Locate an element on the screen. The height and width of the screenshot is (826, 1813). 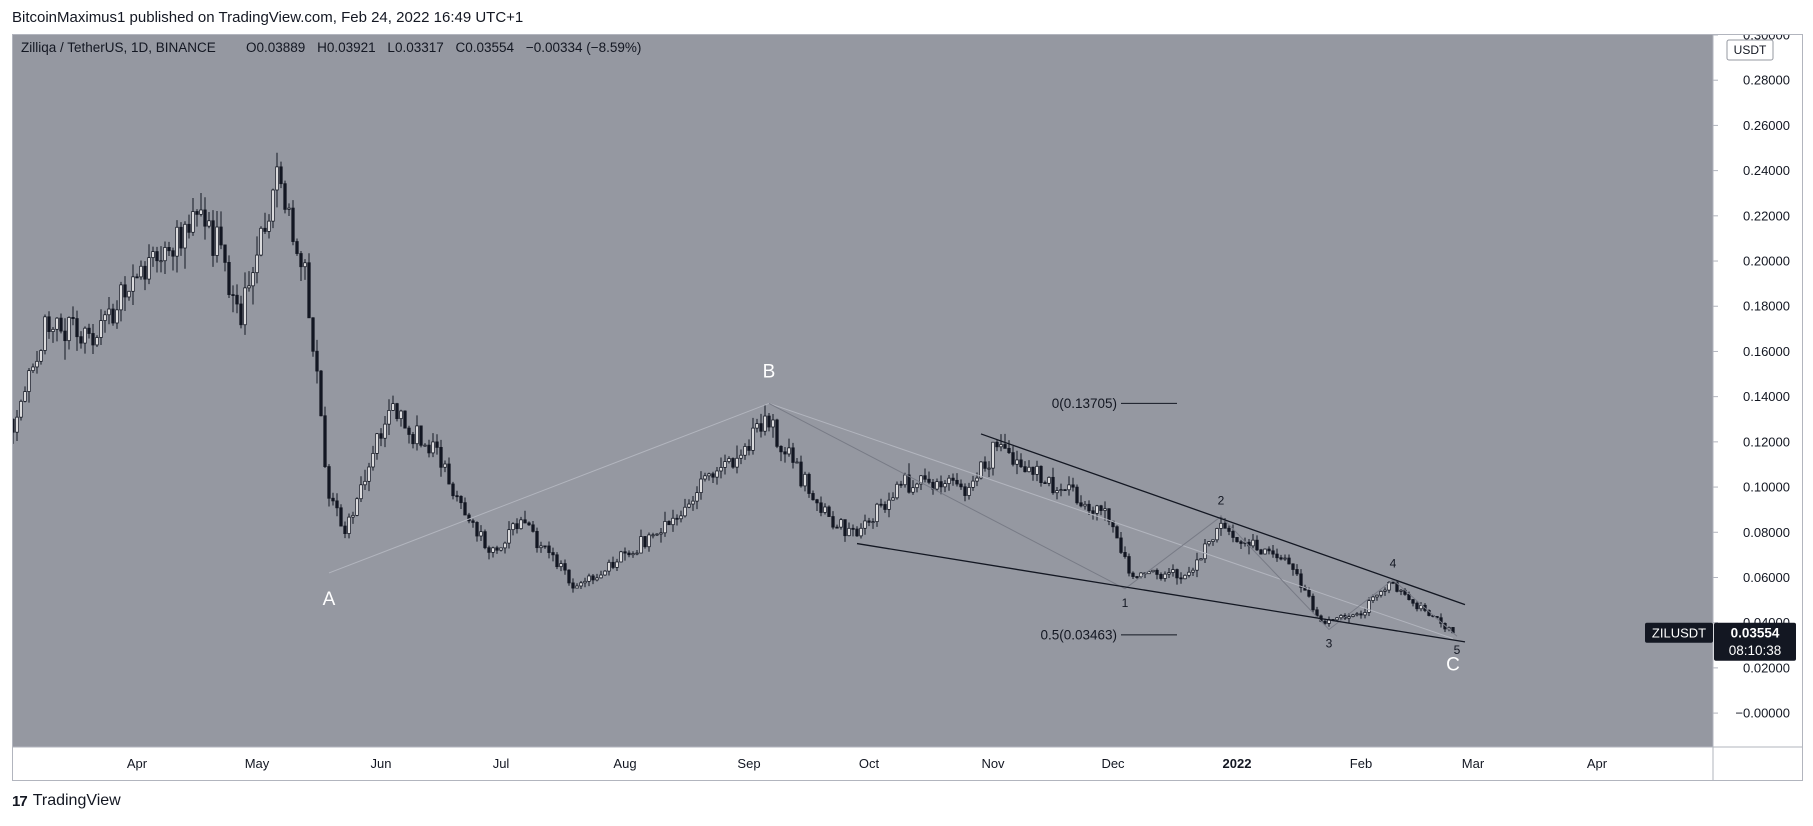
low-value: 0.03317 is located at coordinates (419, 47).